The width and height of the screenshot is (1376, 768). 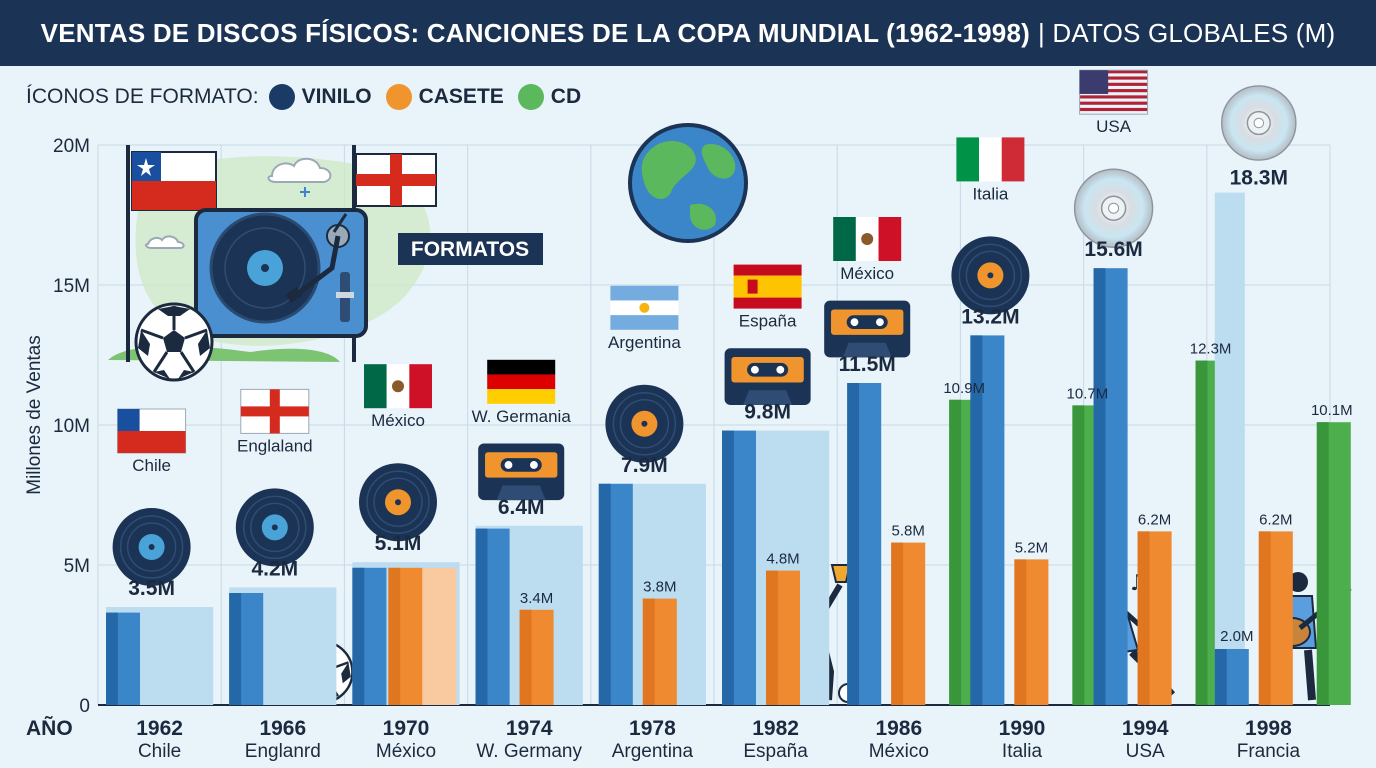 What do you see at coordinates (142, 96) in the screenshot?
I see `legend-title: ÍCONOS DE FORMATO:` at bounding box center [142, 96].